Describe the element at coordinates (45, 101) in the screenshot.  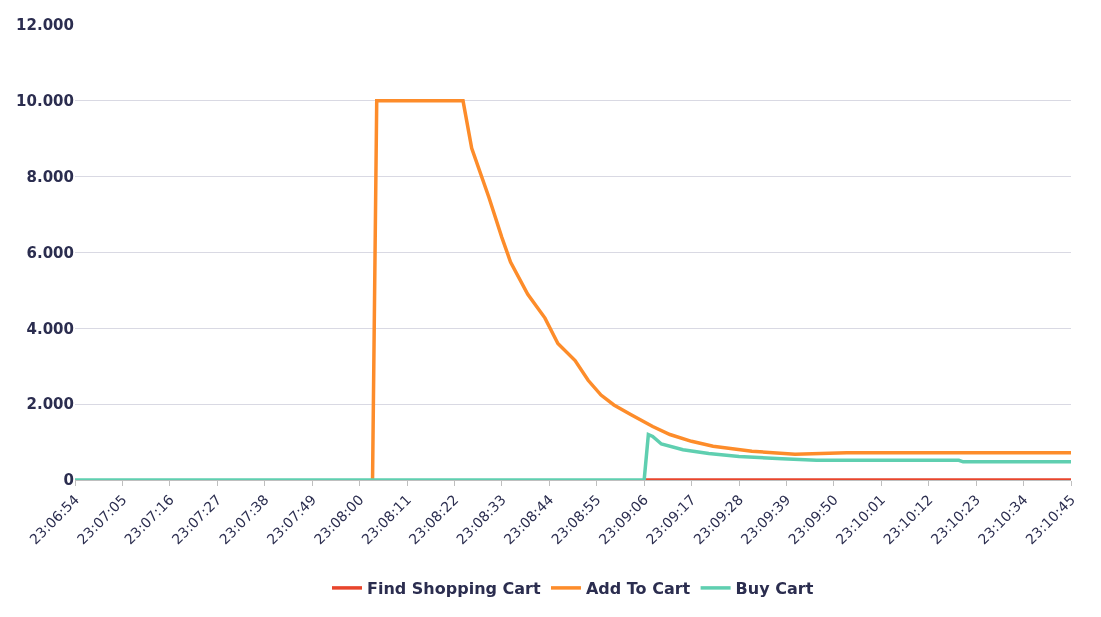
I see `y-tick-label: 10.000` at that location.